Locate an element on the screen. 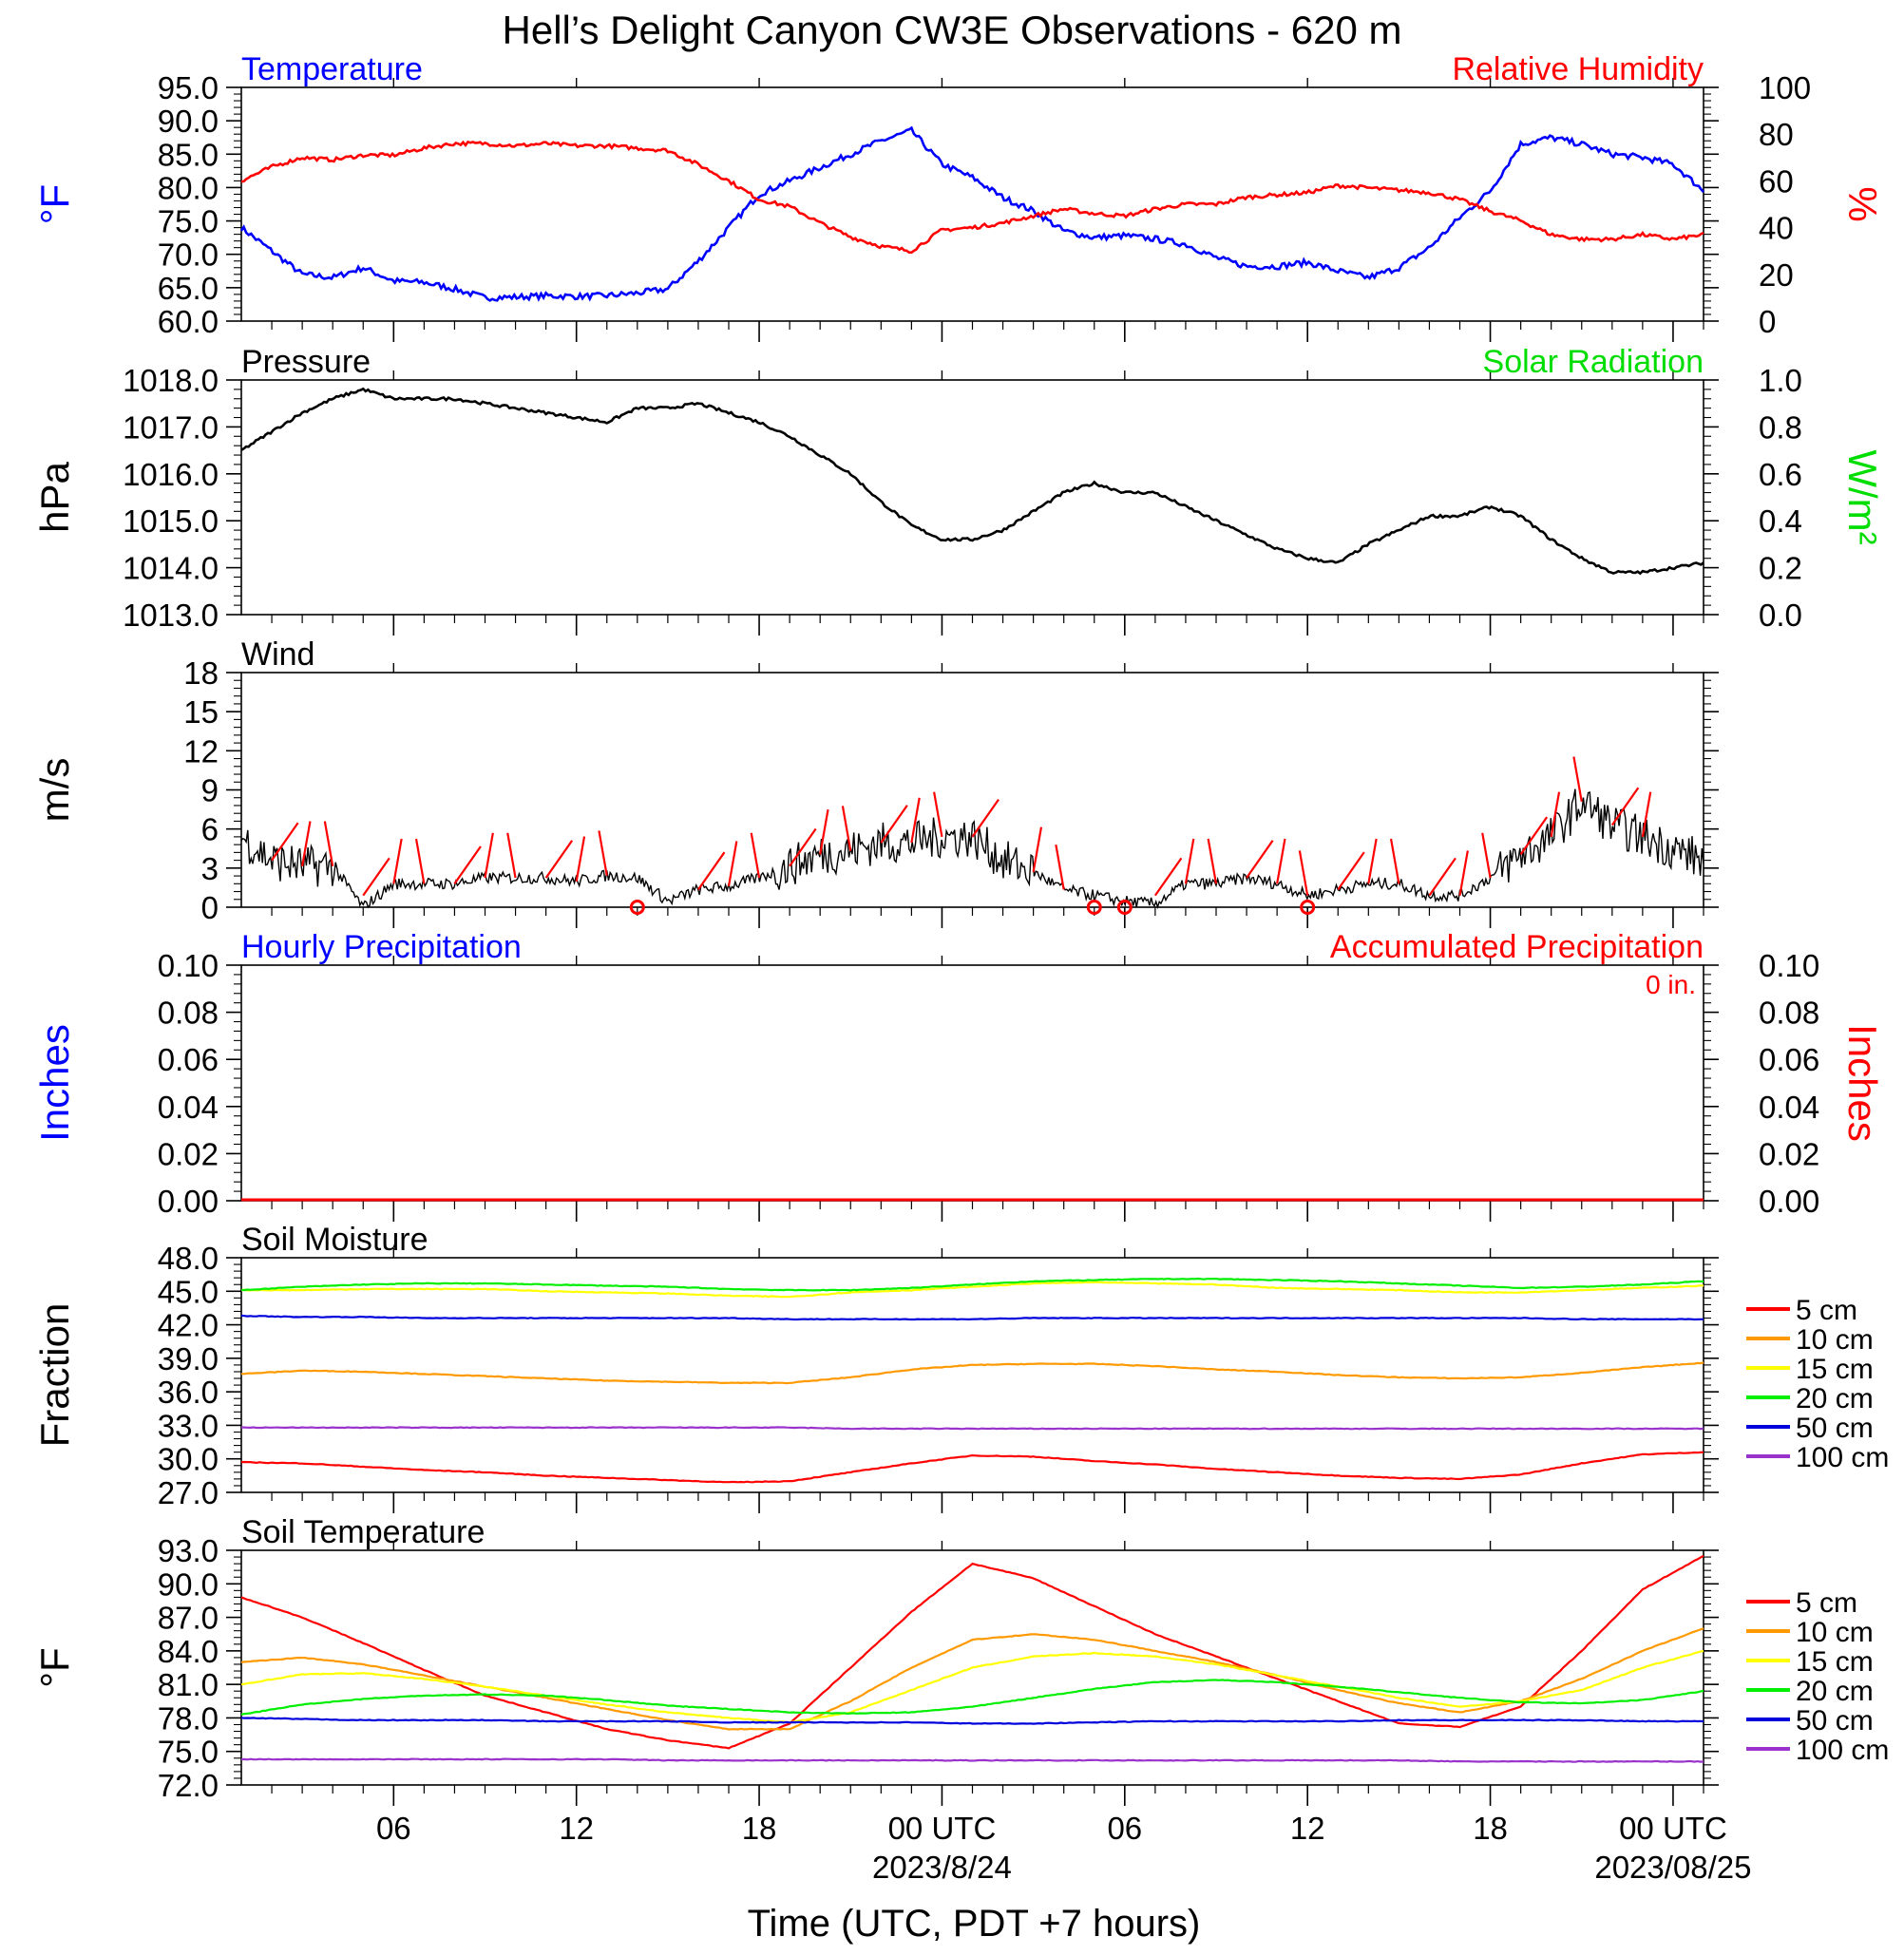  y-tick-label-left: 0.04 is located at coordinates (189, 1107).